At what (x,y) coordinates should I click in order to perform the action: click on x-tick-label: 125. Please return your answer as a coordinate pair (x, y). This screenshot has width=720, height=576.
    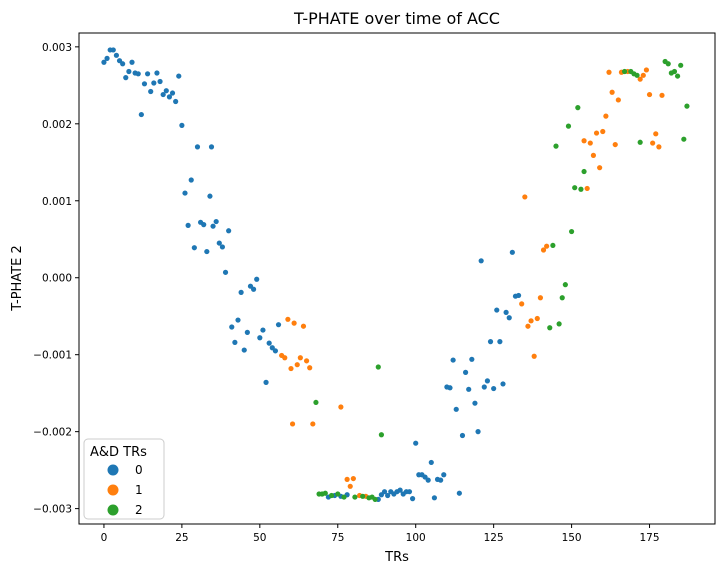
    Looking at the image, I should click on (494, 538).